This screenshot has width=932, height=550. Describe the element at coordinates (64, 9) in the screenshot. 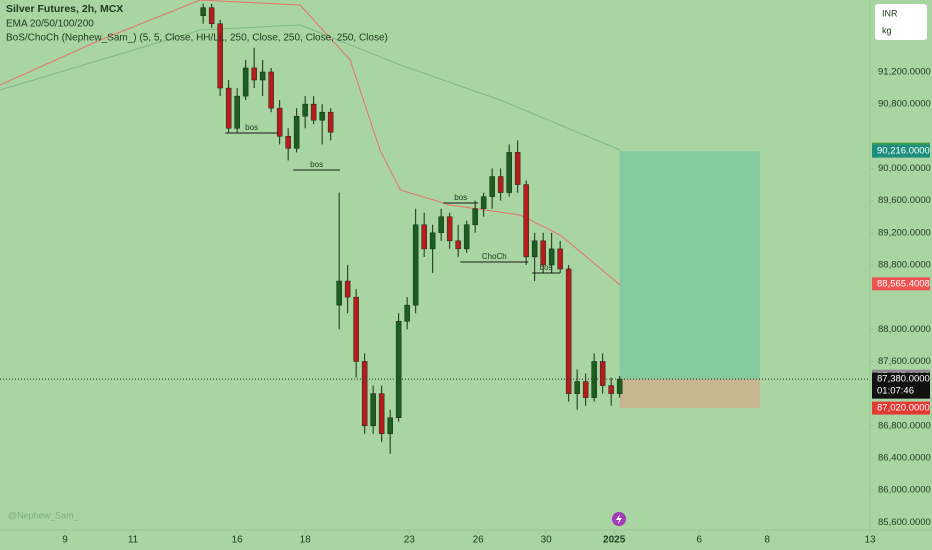

I see `chart-title: Silver Futures, 2h, MCX` at that location.